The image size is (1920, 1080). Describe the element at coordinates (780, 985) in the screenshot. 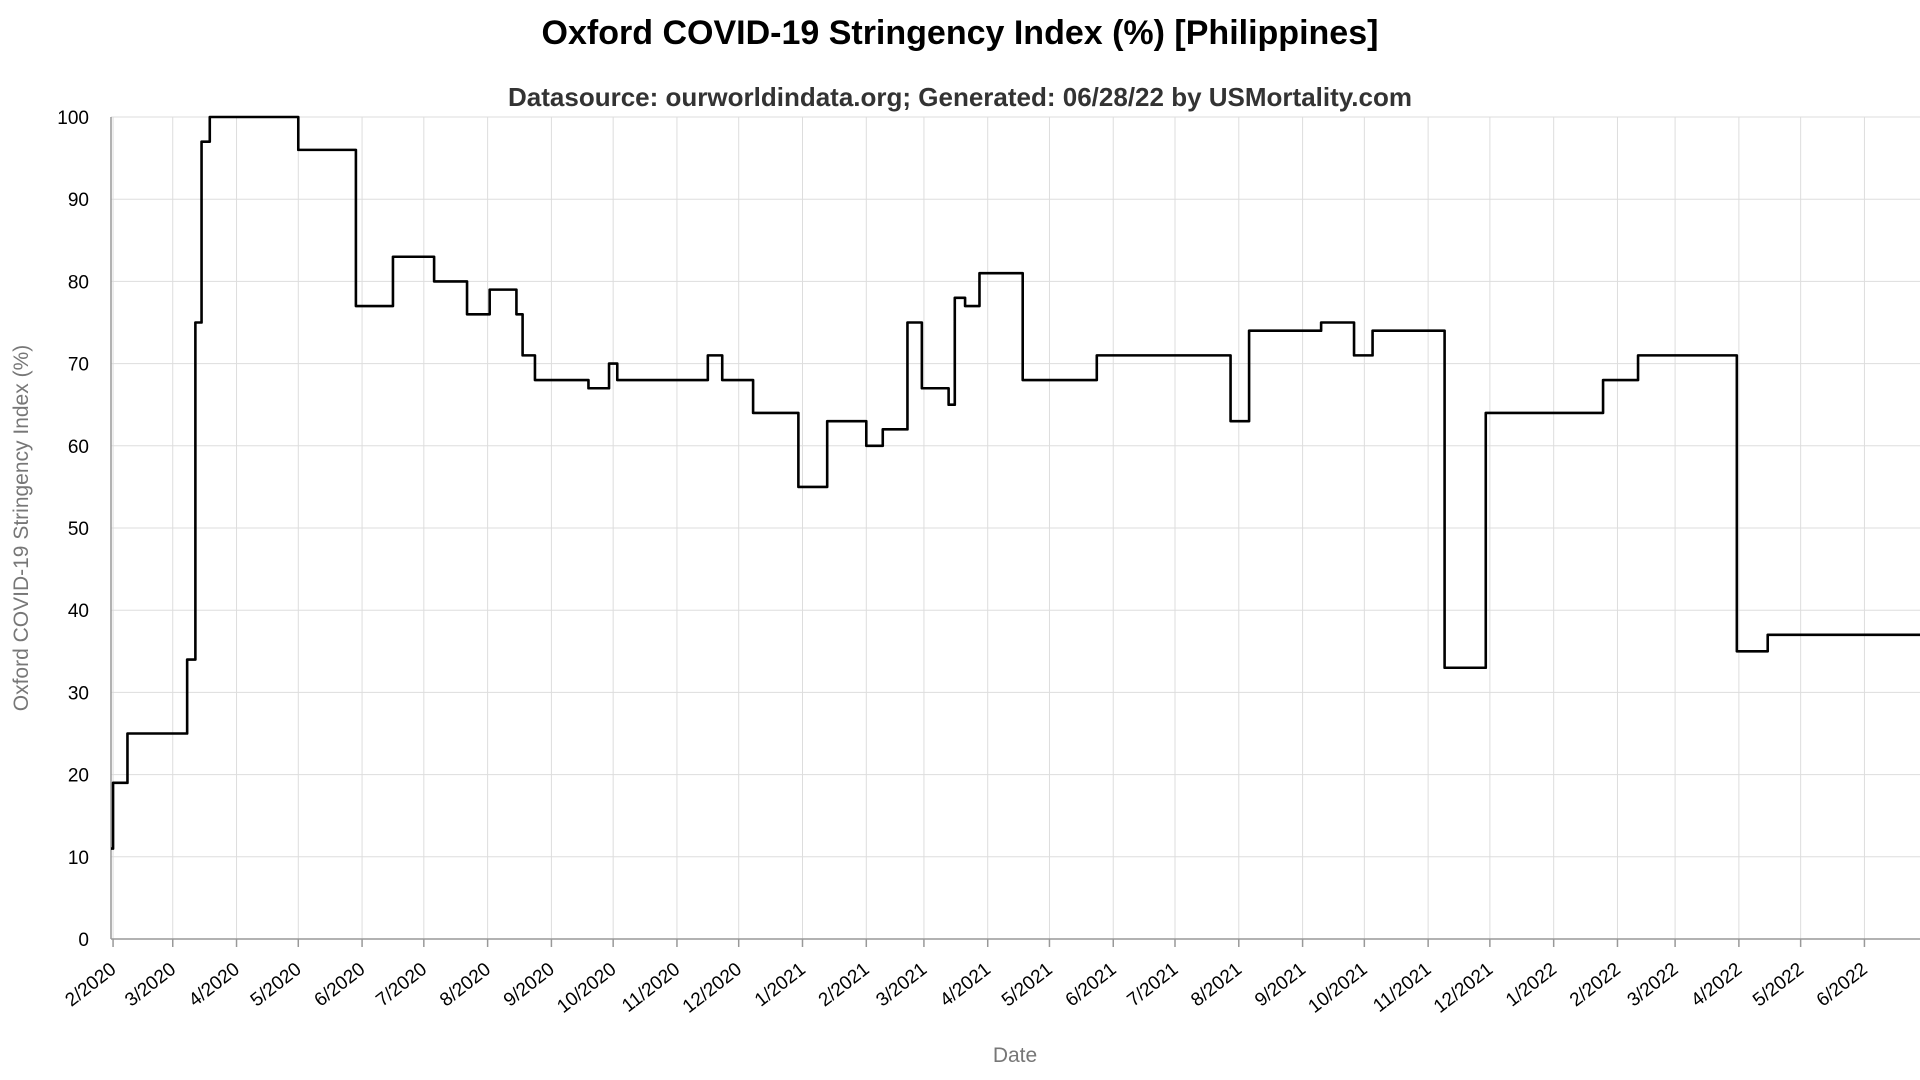

I see `x-tick-label: 1/2021` at that location.